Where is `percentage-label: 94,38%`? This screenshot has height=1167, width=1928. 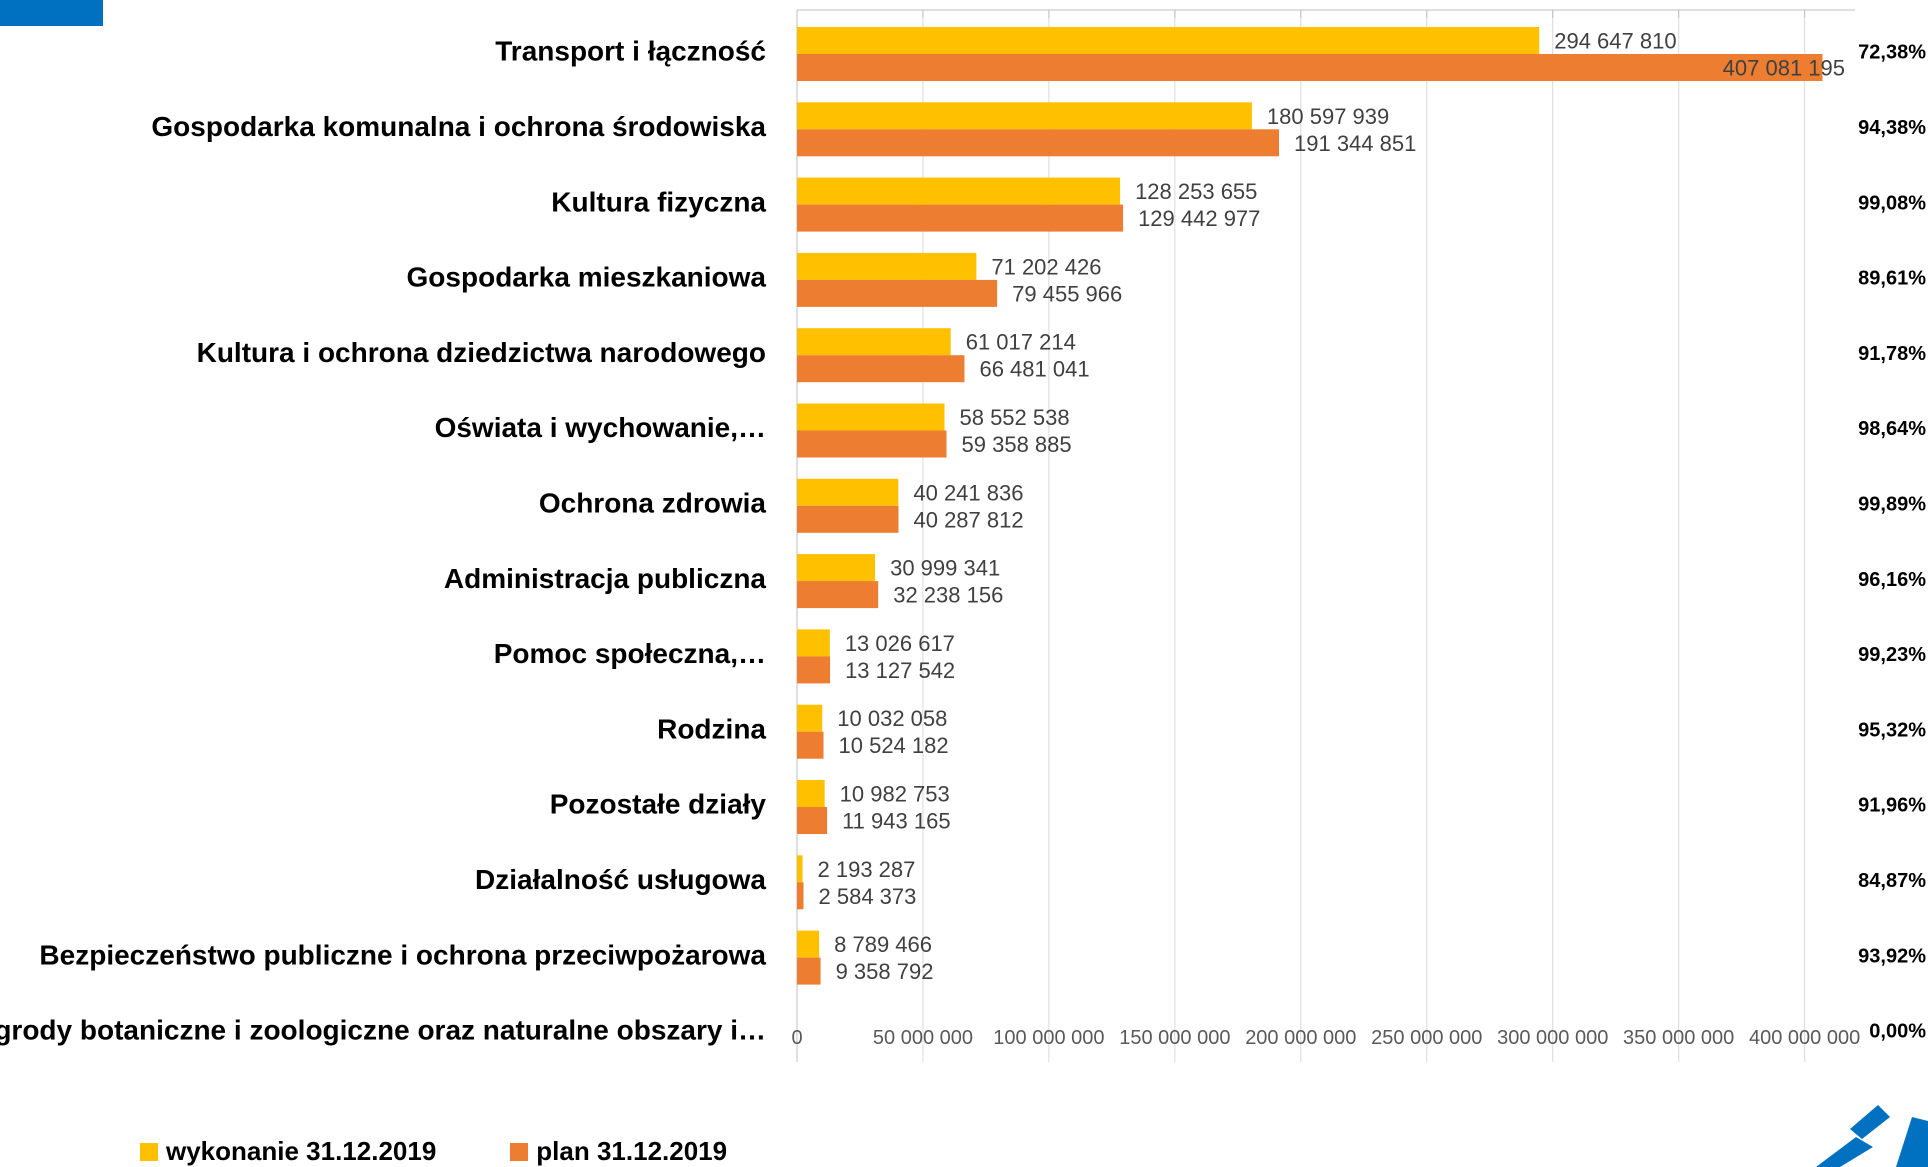
percentage-label: 94,38% is located at coordinates (1892, 128).